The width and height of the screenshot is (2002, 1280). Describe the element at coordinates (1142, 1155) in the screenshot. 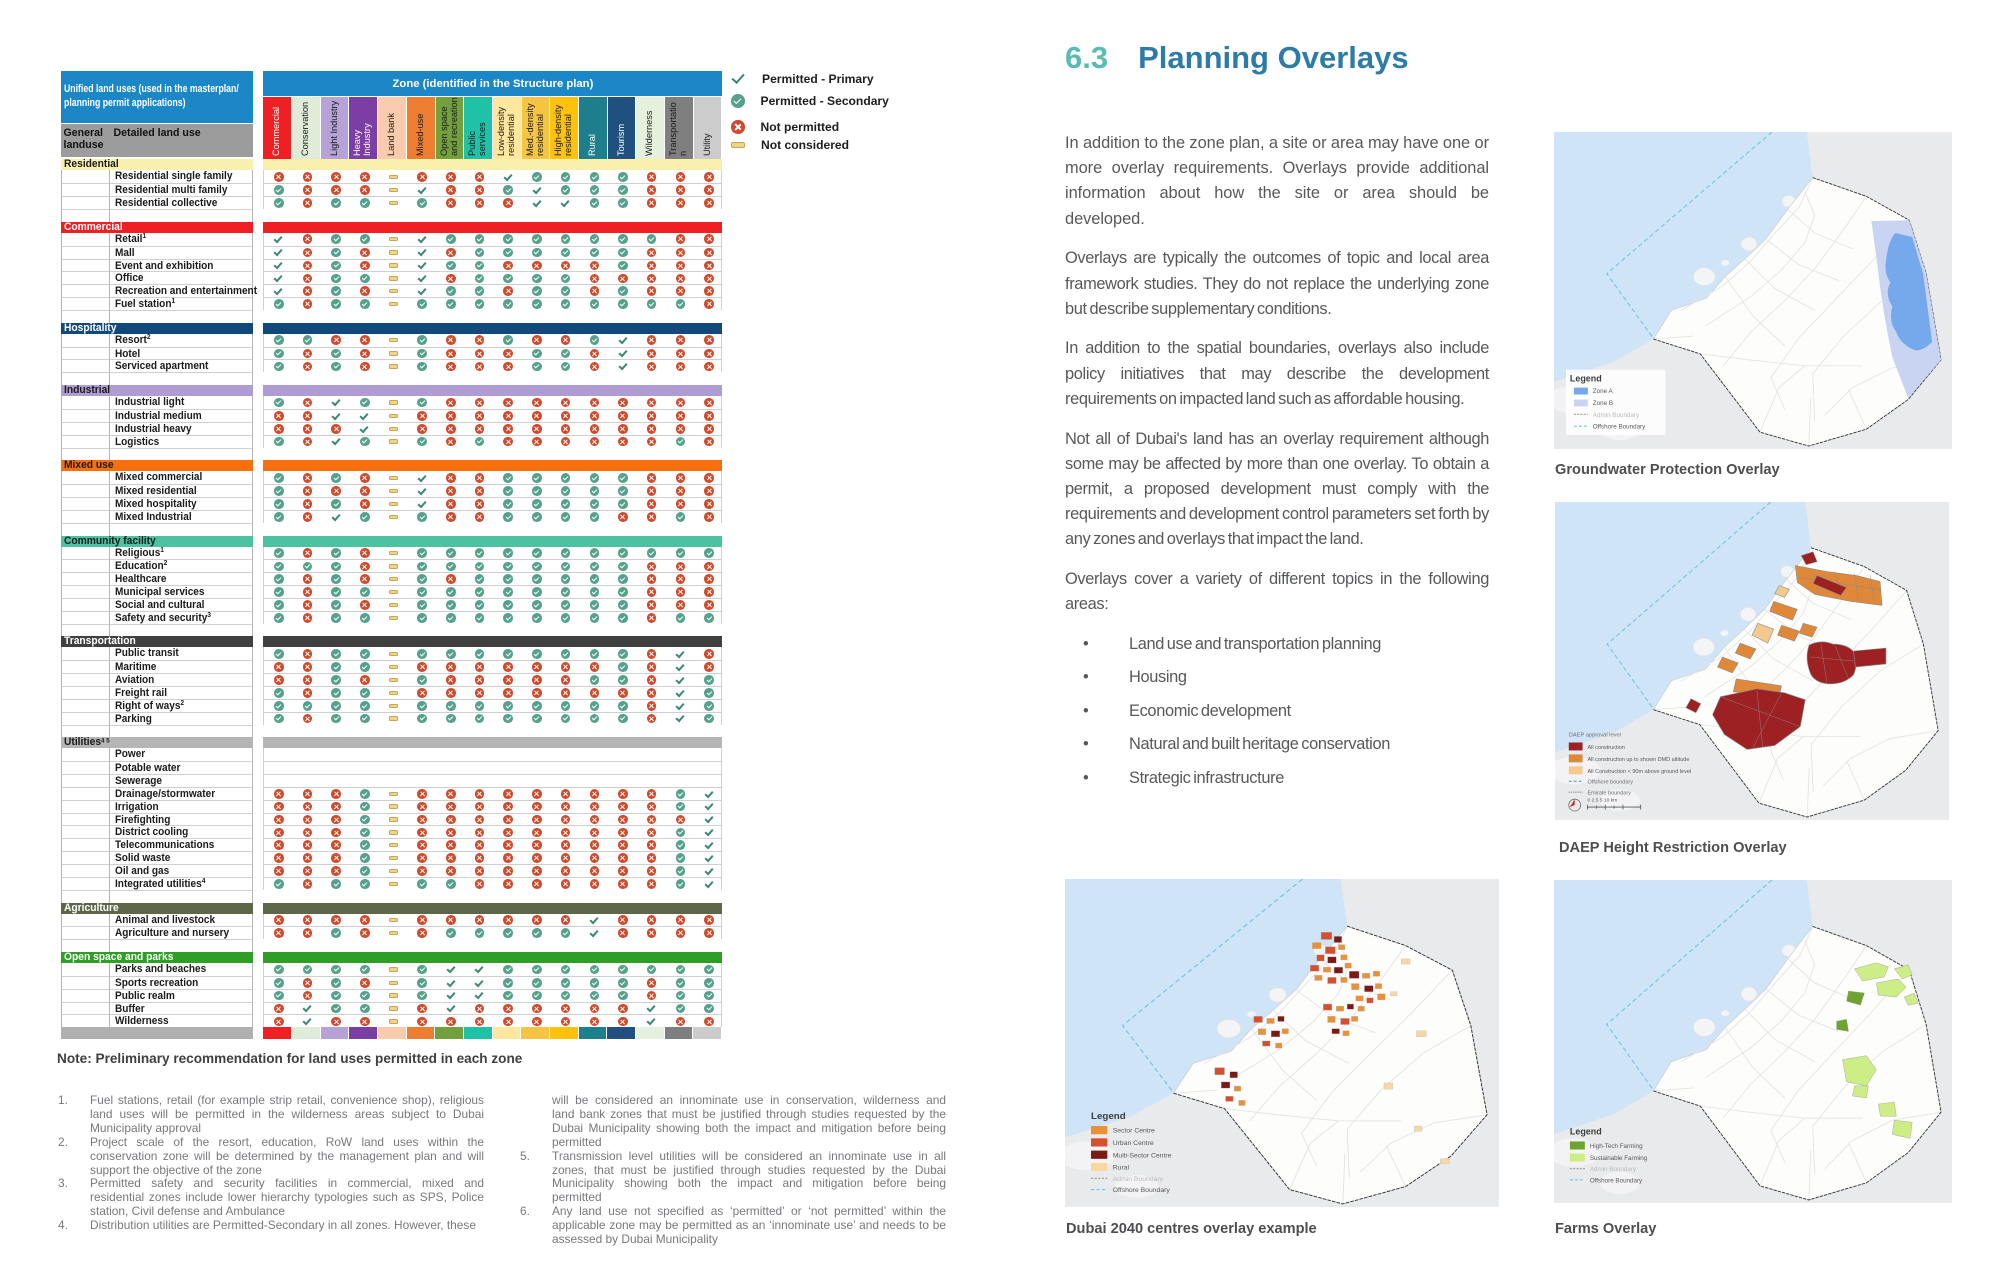

I see `svg-text: Multi-Sector Centre` at that location.